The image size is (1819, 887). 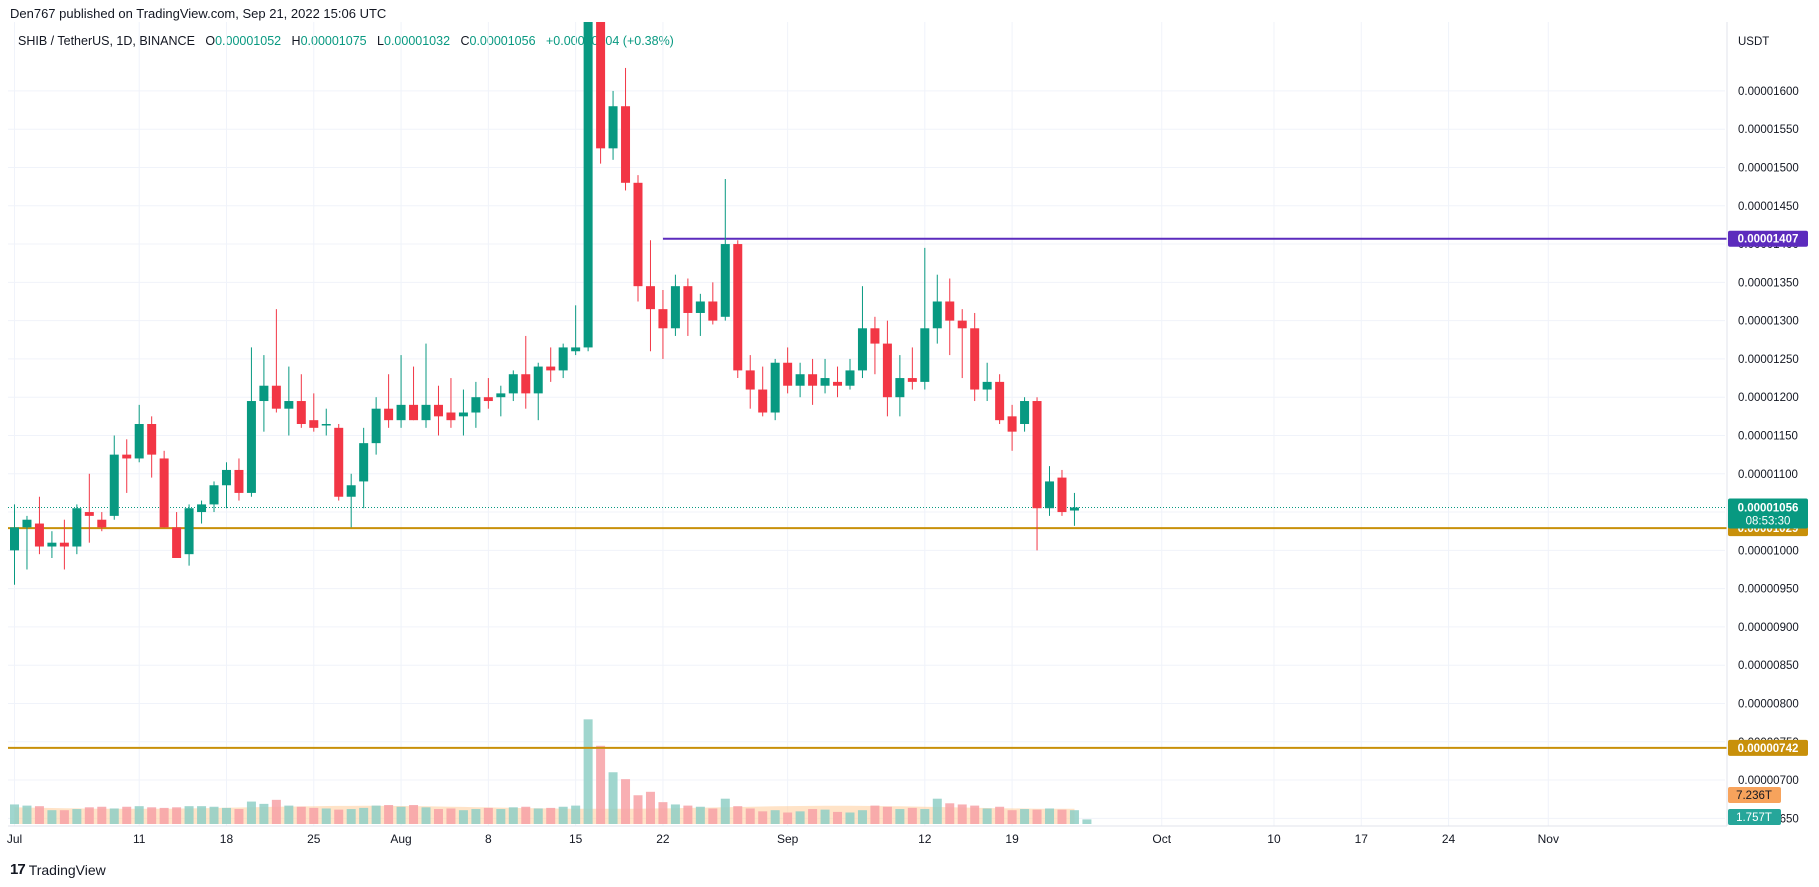 I want to click on hline-price-label: 0.00000742, so click(x=1768, y=749).